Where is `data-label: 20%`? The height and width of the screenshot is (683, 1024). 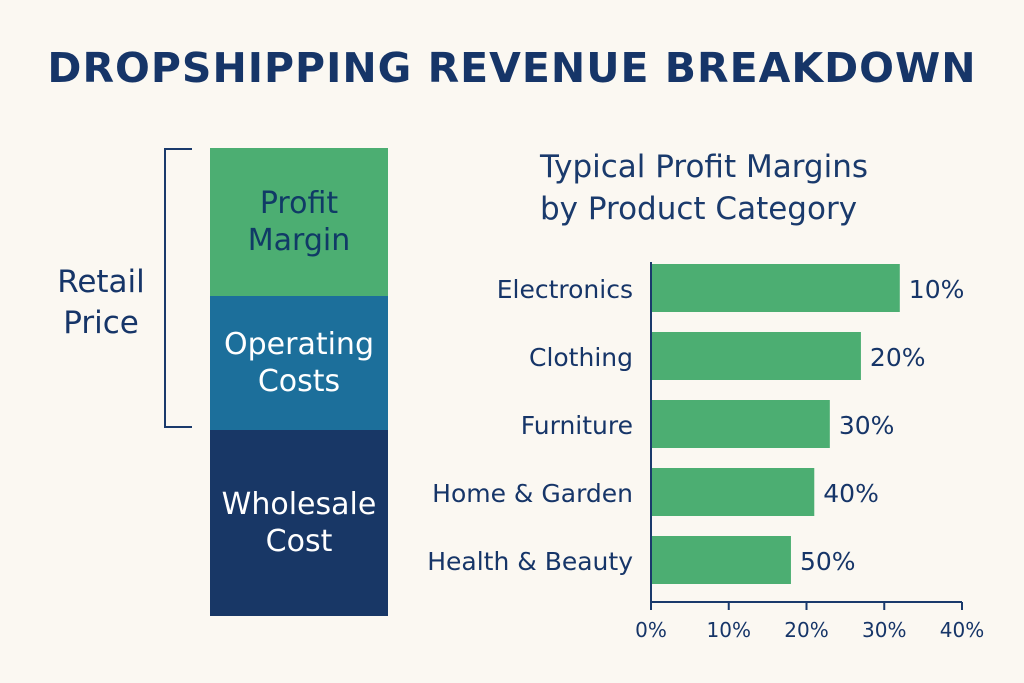 data-label: 20% is located at coordinates (898, 357).